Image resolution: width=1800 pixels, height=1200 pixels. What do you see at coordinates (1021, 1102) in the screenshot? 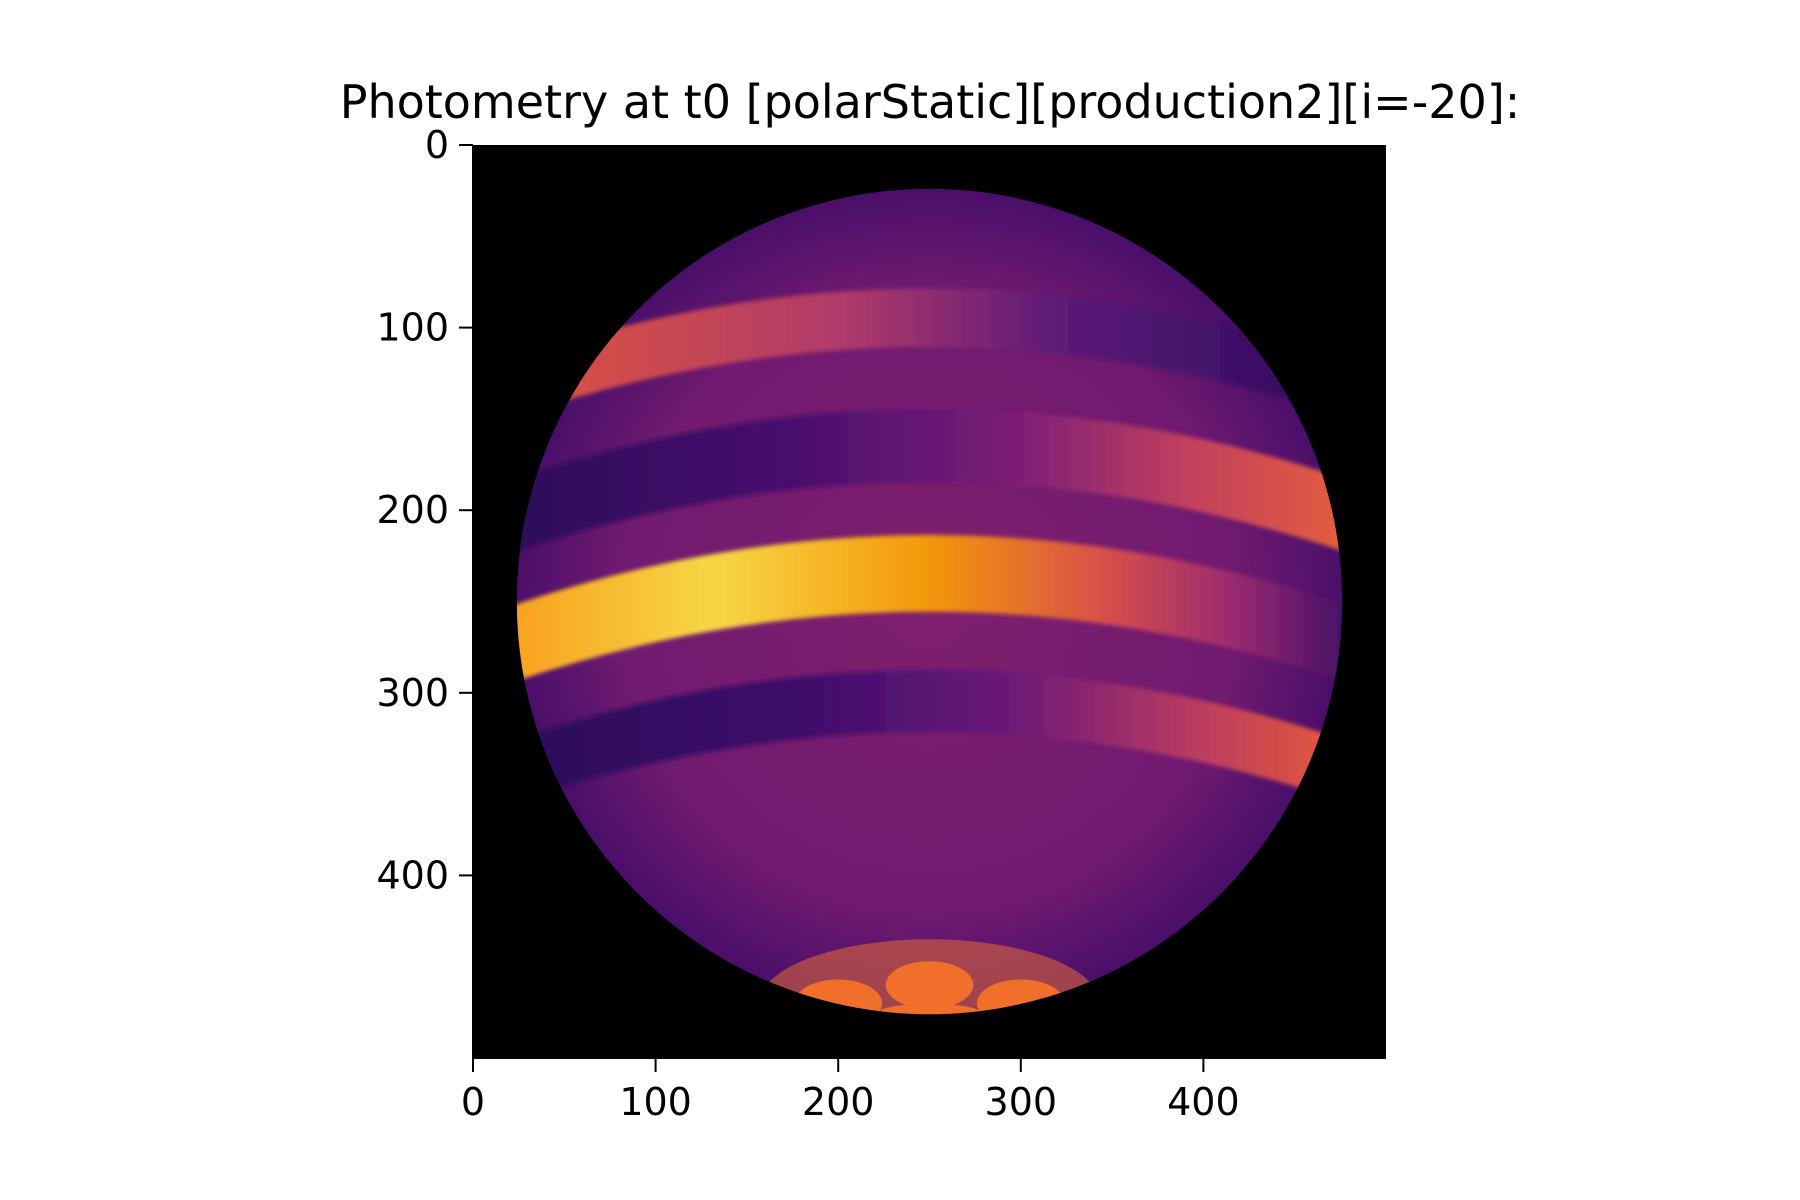
I see `x-tick-label: 300` at bounding box center [1021, 1102].